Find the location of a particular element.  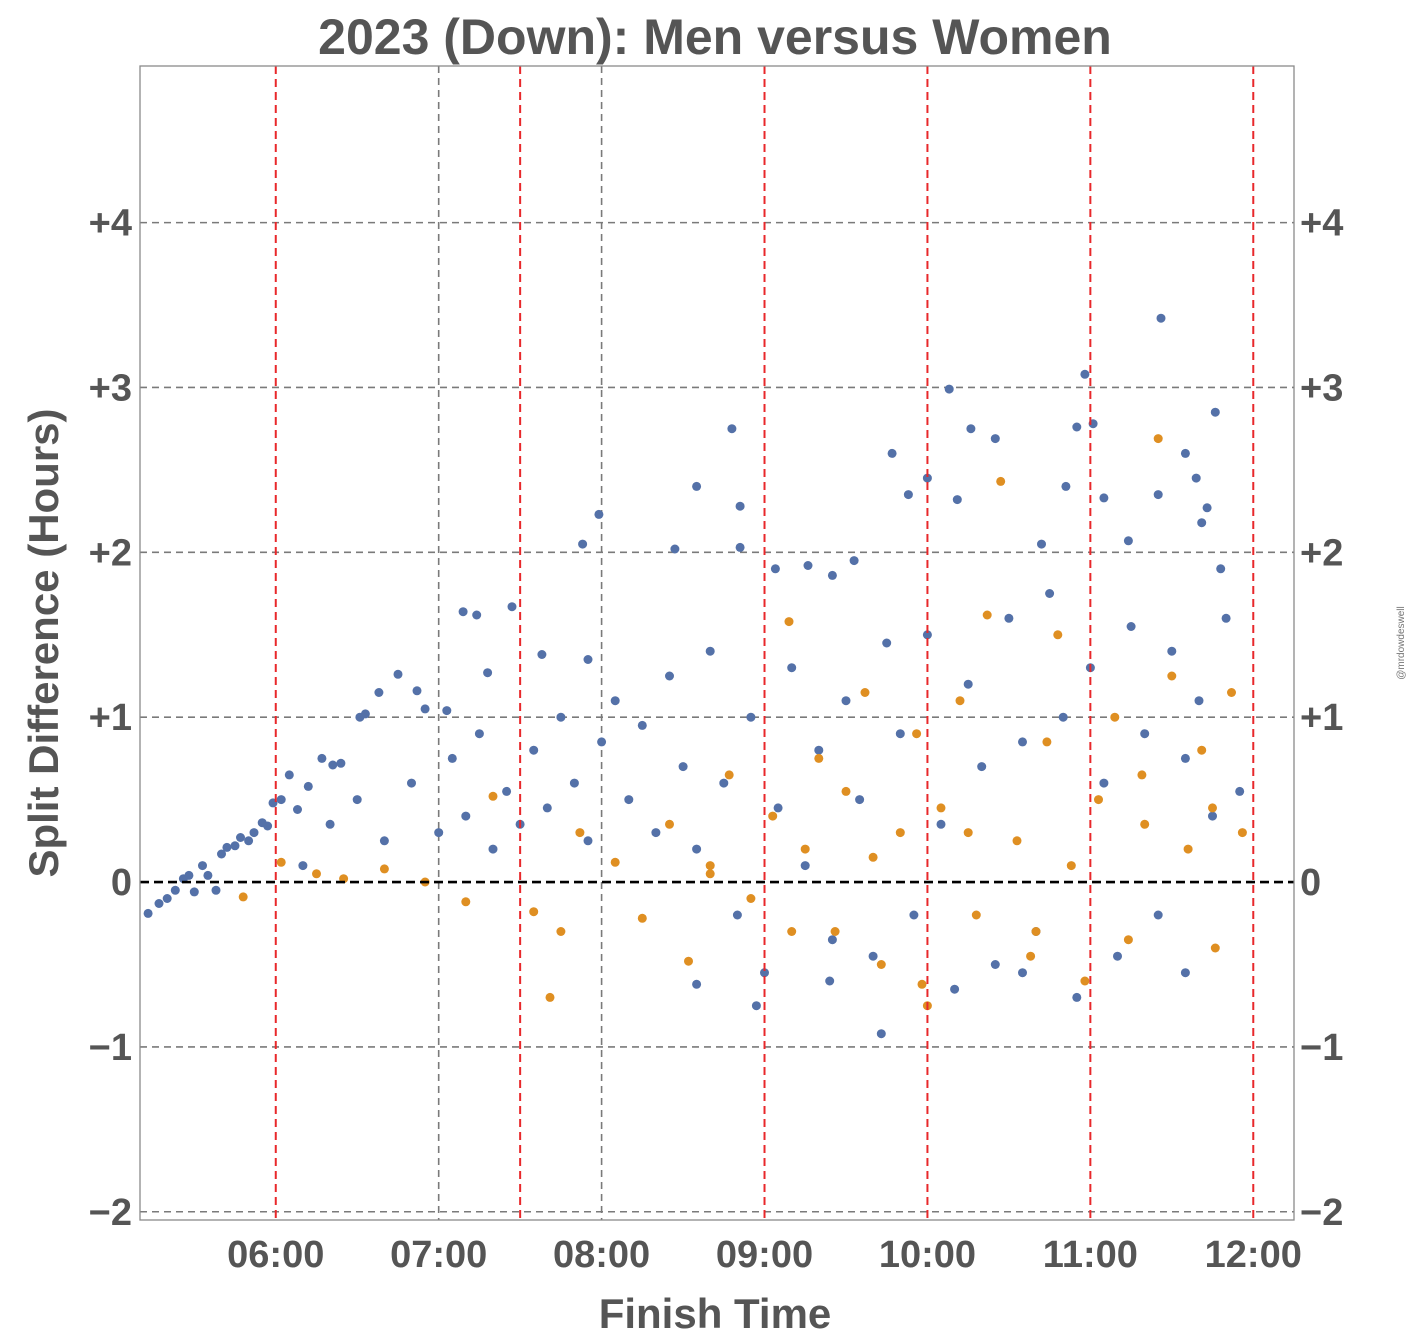

y-tick-label-left: −1 is located at coordinates (110, 1048).